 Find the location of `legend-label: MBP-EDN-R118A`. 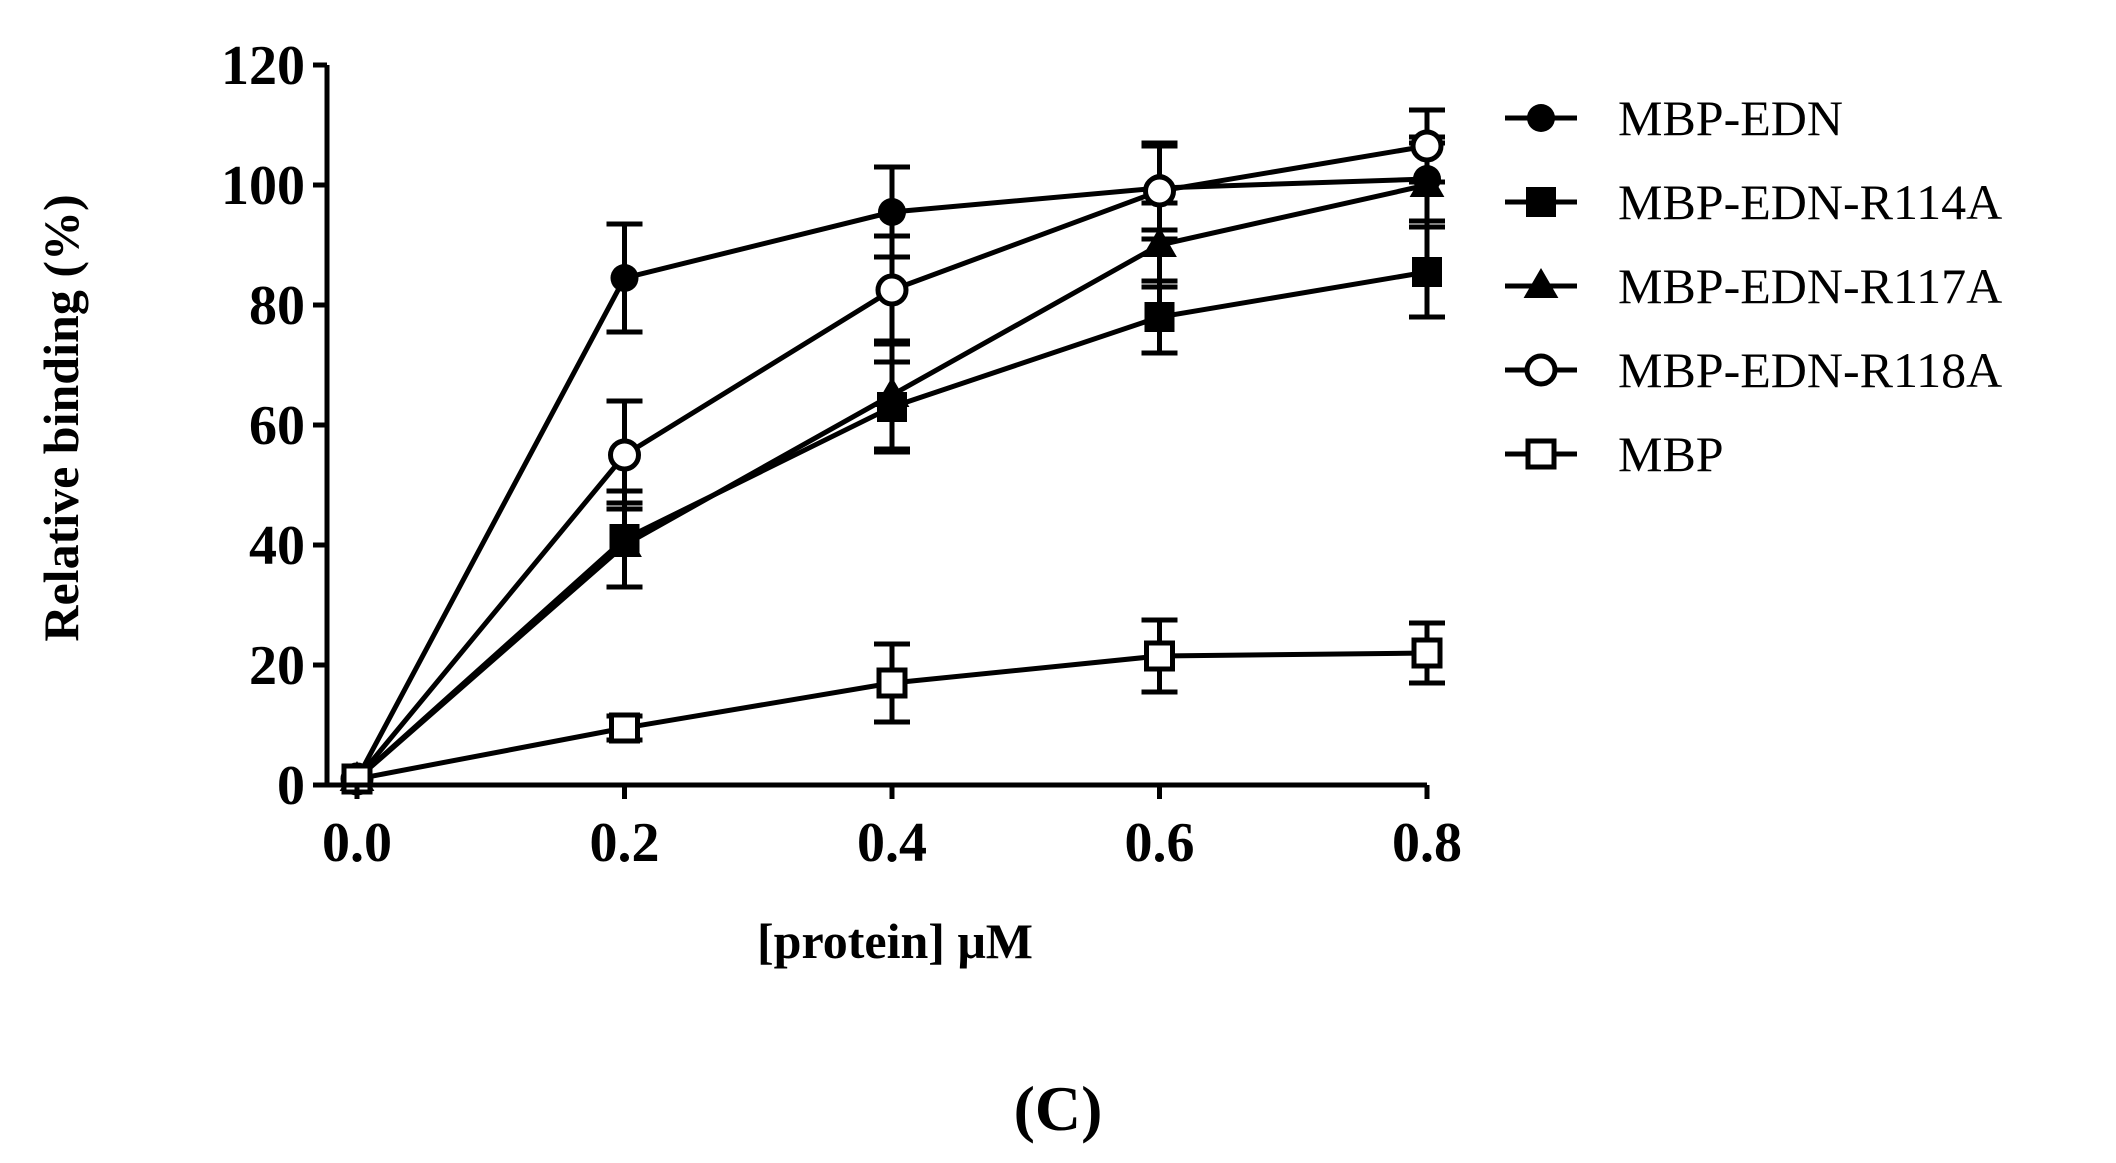

legend-label: MBP-EDN-R118A is located at coordinates (1810, 370).